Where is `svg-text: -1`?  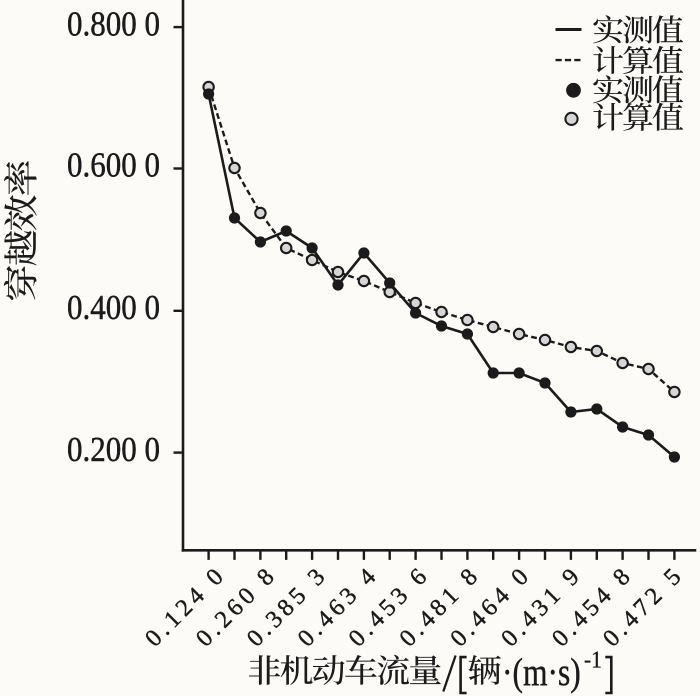 svg-text: -1 is located at coordinates (593, 659).